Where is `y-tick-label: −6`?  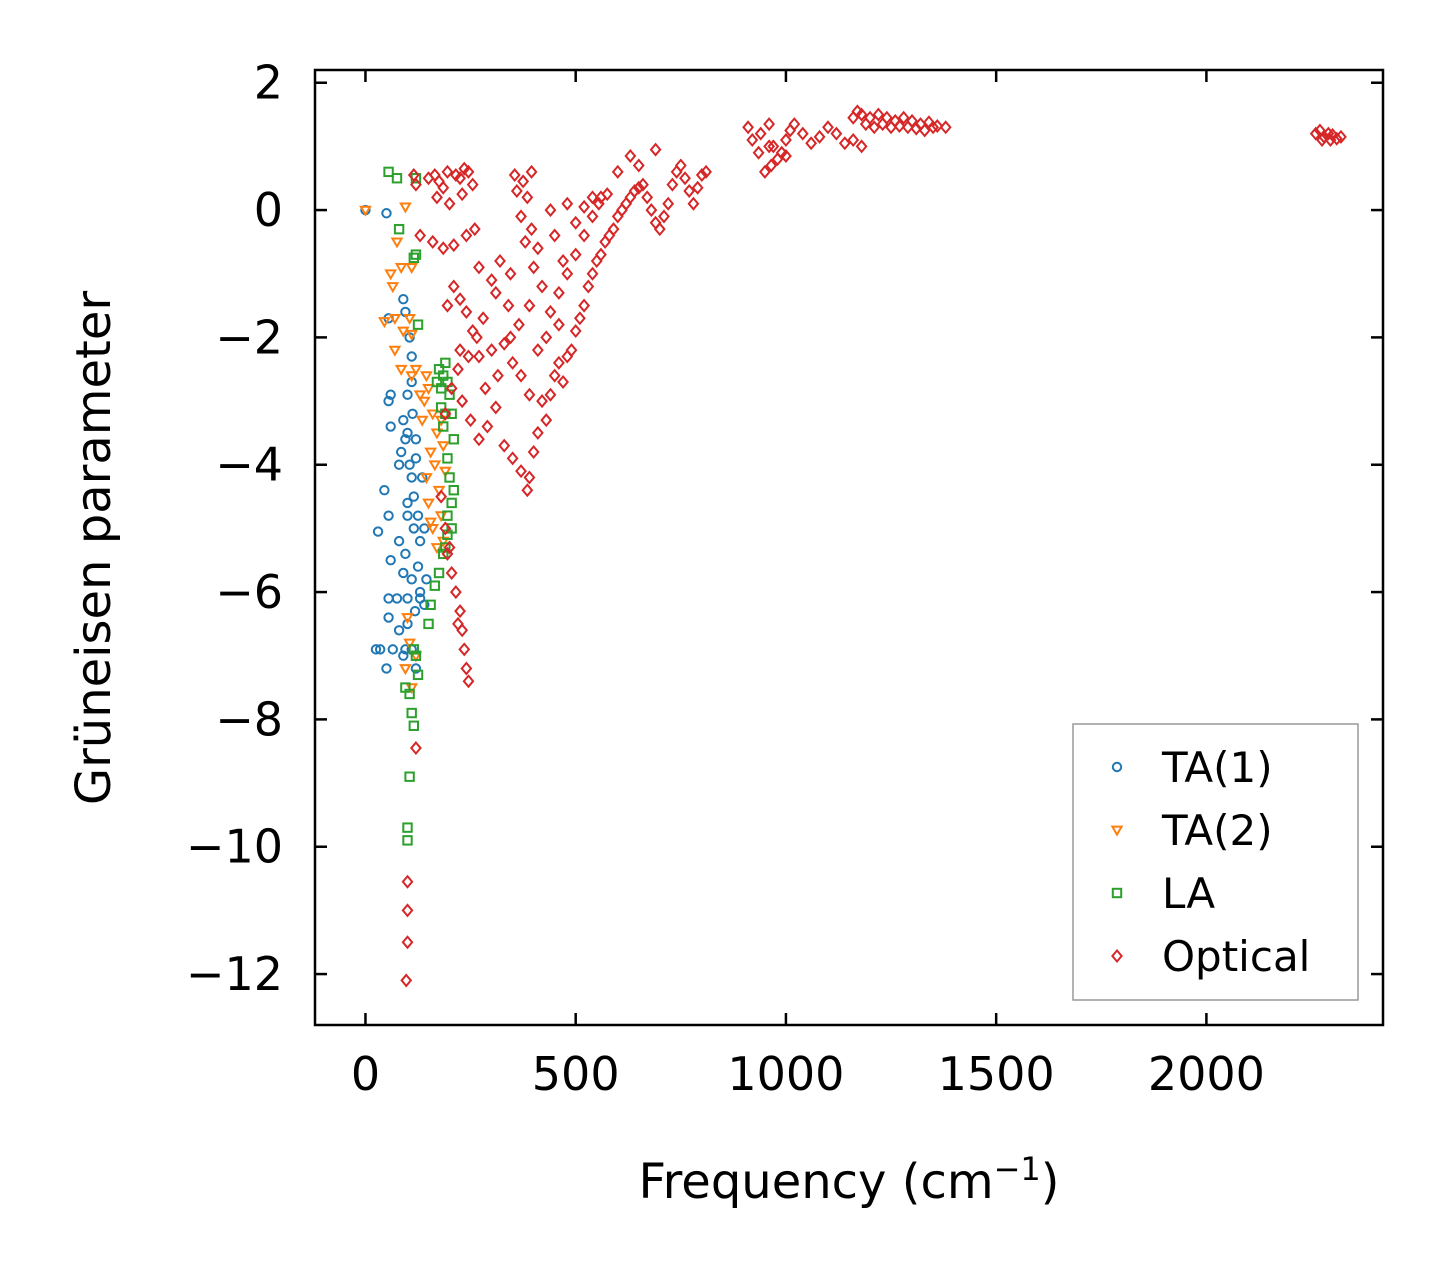 y-tick-label: −6 is located at coordinates (249, 592).